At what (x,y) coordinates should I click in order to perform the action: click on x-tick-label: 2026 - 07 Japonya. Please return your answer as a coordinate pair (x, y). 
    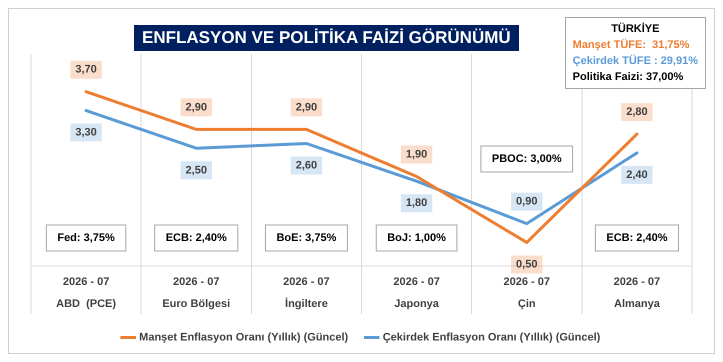
    Looking at the image, I should click on (416, 293).